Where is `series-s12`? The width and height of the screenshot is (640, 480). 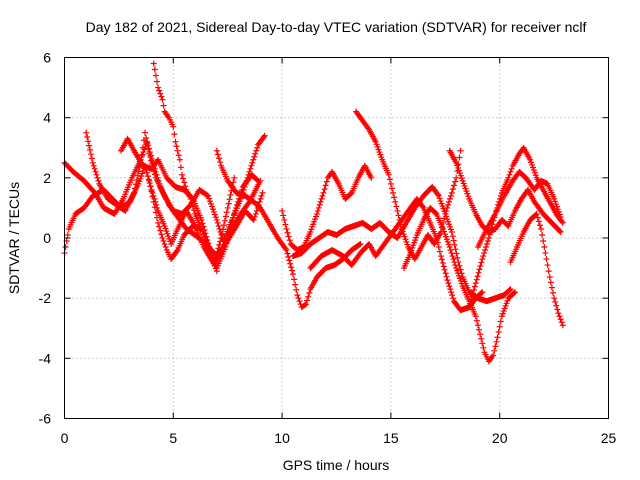
series-s12 is located at coordinates (459, 284).